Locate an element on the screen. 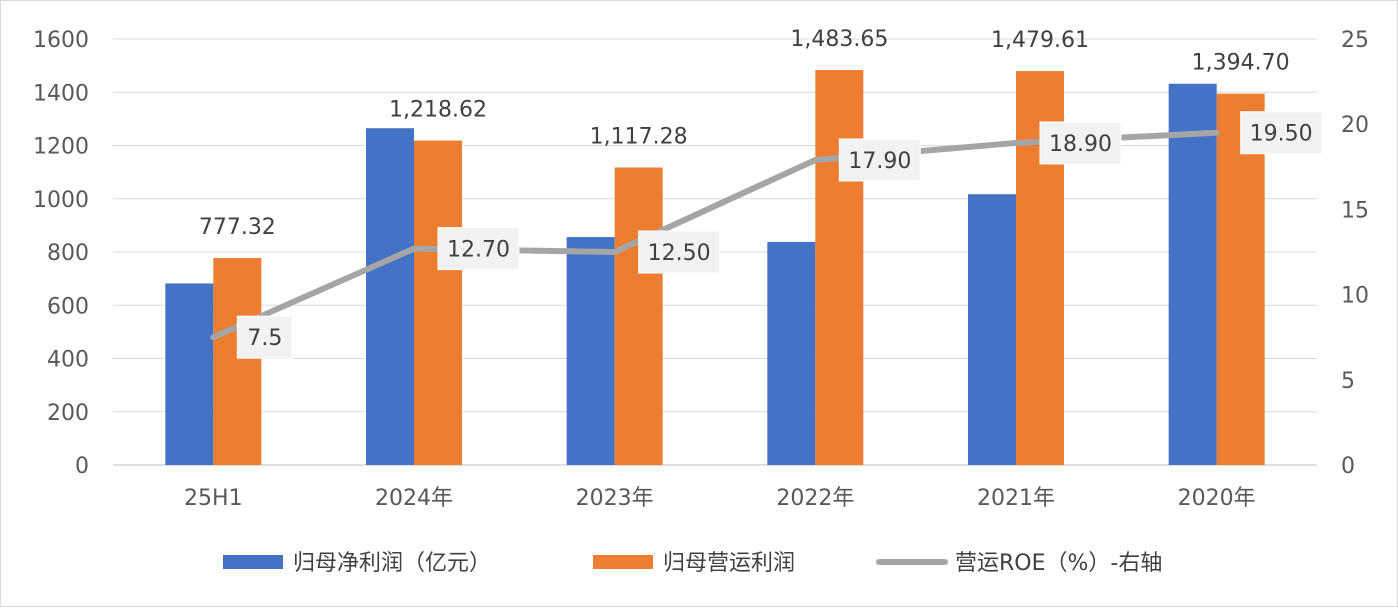 Image resolution: width=1398 pixels, height=608 pixels. left-tick-label: 0 is located at coordinates (82, 466).